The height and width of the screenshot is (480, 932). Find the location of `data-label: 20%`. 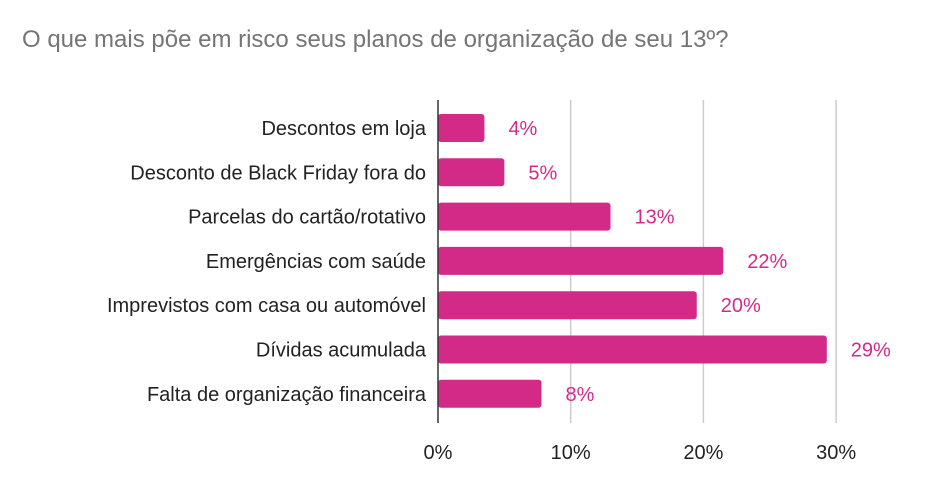

data-label: 20% is located at coordinates (741, 306).